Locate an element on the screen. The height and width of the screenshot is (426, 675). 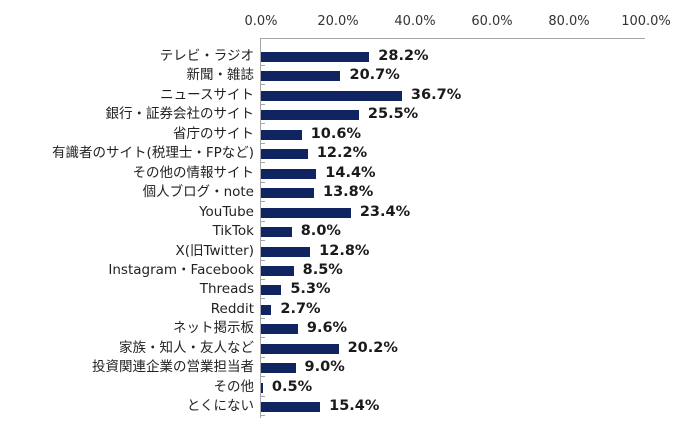
bar-row: Threads 5.3% is located at coordinates (337, 290).